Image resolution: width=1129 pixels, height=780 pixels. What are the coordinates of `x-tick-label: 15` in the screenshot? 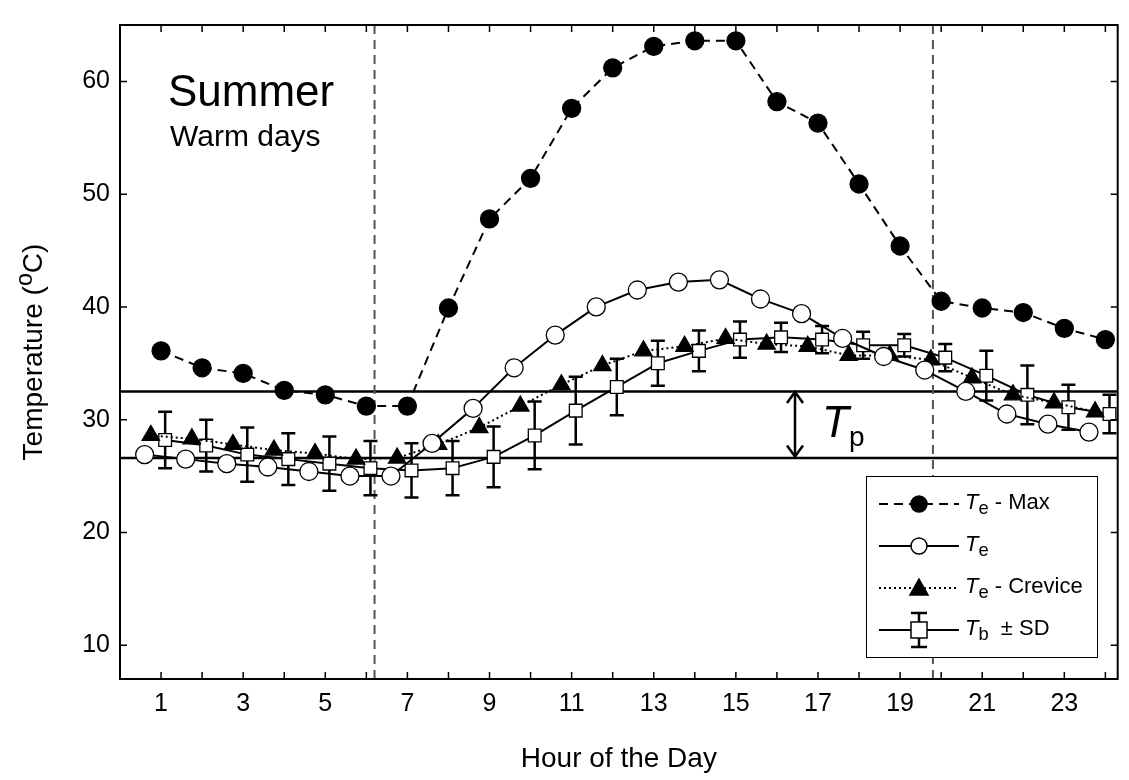 It's located at (735, 701).